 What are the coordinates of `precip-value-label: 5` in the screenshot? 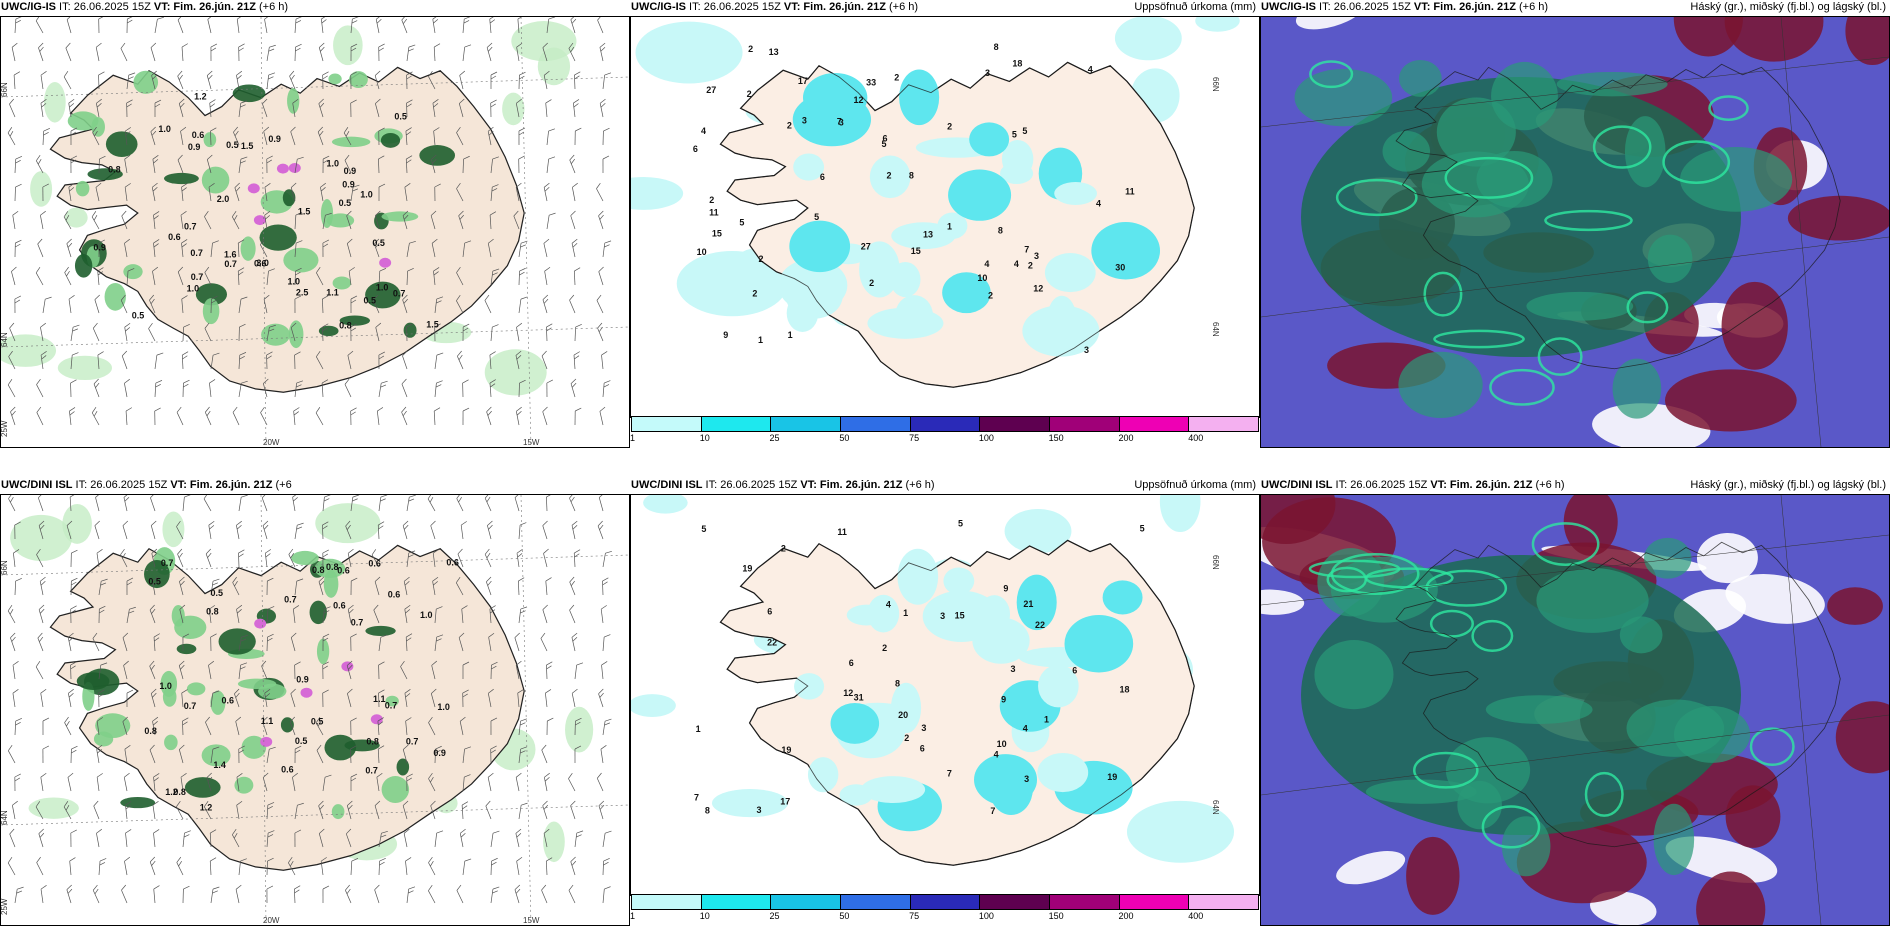 It's located at (1014, 134).